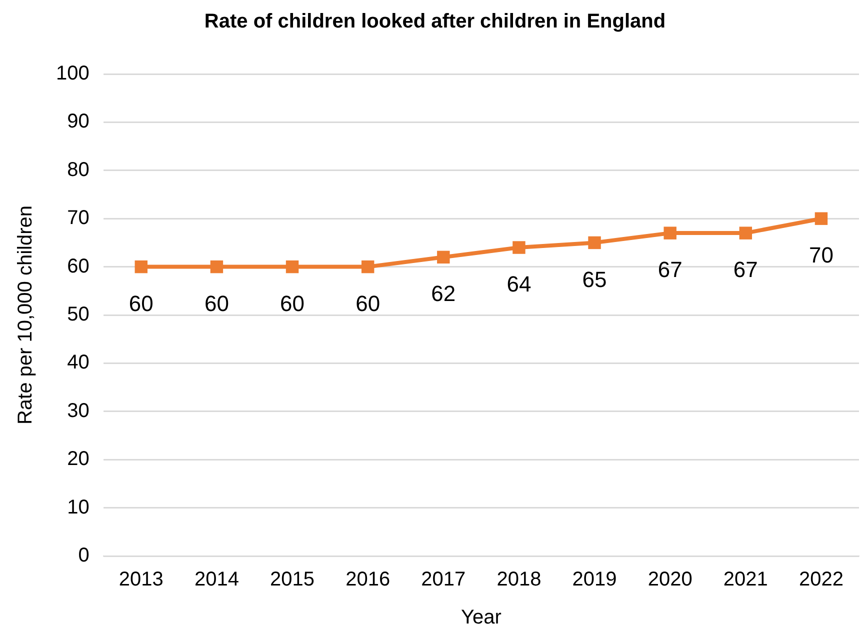 The height and width of the screenshot is (636, 868). What do you see at coordinates (821, 255) in the screenshot?
I see `data-label: 70` at bounding box center [821, 255].